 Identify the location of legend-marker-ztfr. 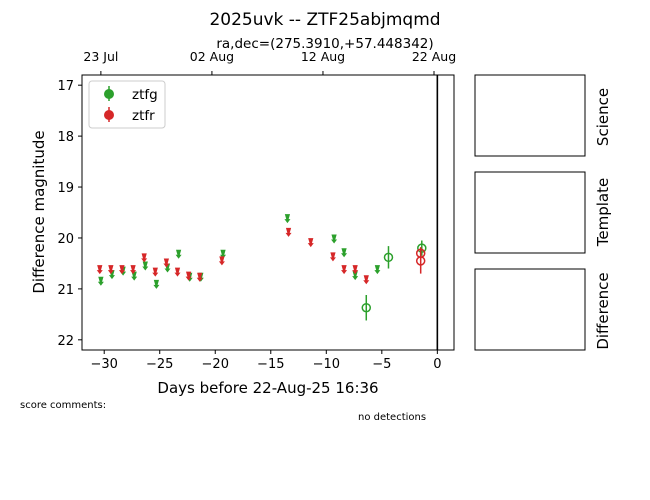
(109, 114).